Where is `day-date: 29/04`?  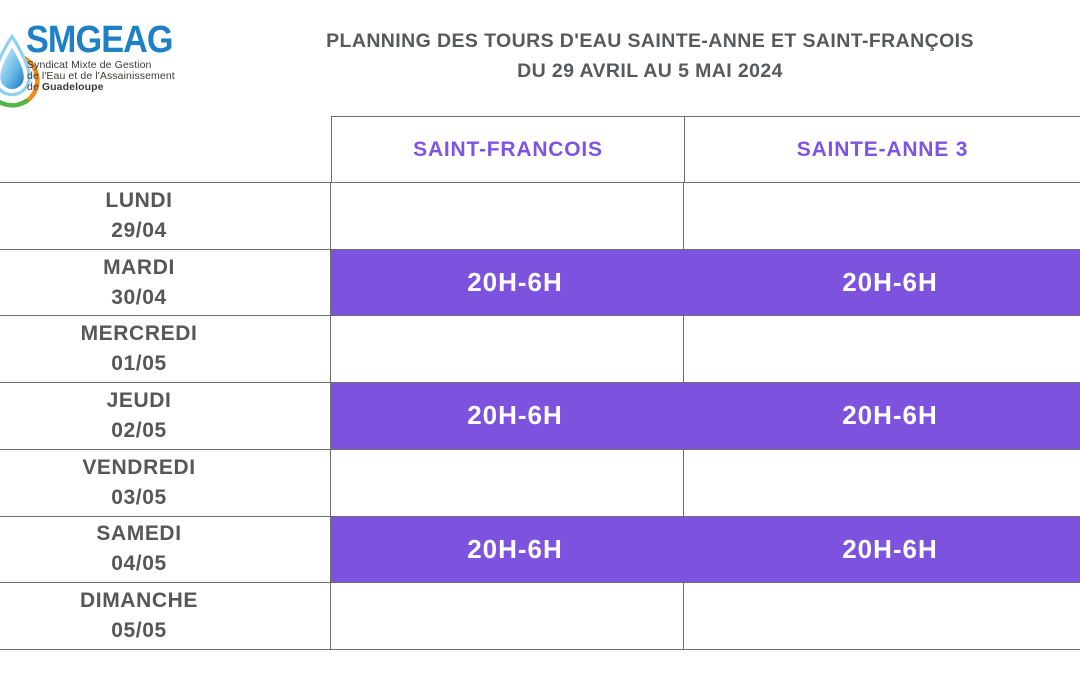
day-date: 29/04 is located at coordinates (139, 230).